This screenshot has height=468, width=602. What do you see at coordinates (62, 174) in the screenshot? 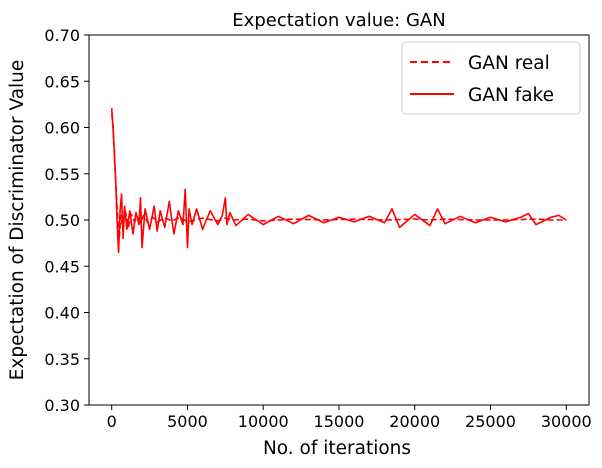
I see `y-tick-label: 0.55` at bounding box center [62, 174].